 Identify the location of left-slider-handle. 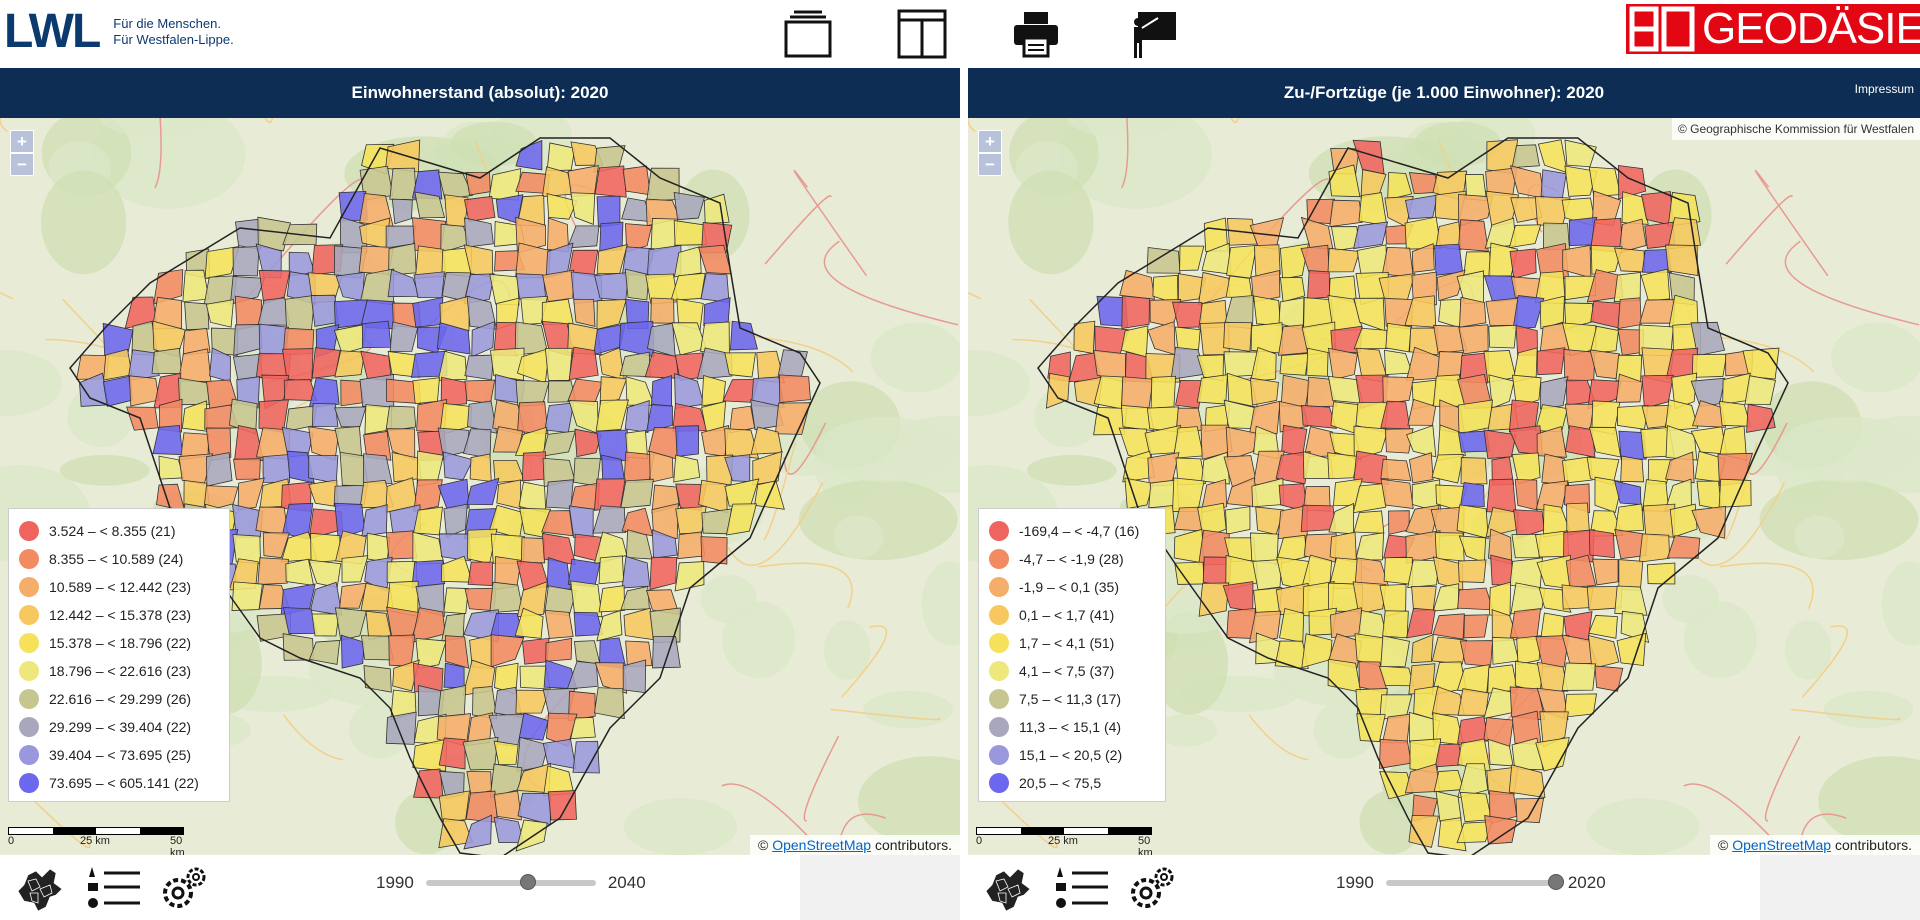
(527, 882).